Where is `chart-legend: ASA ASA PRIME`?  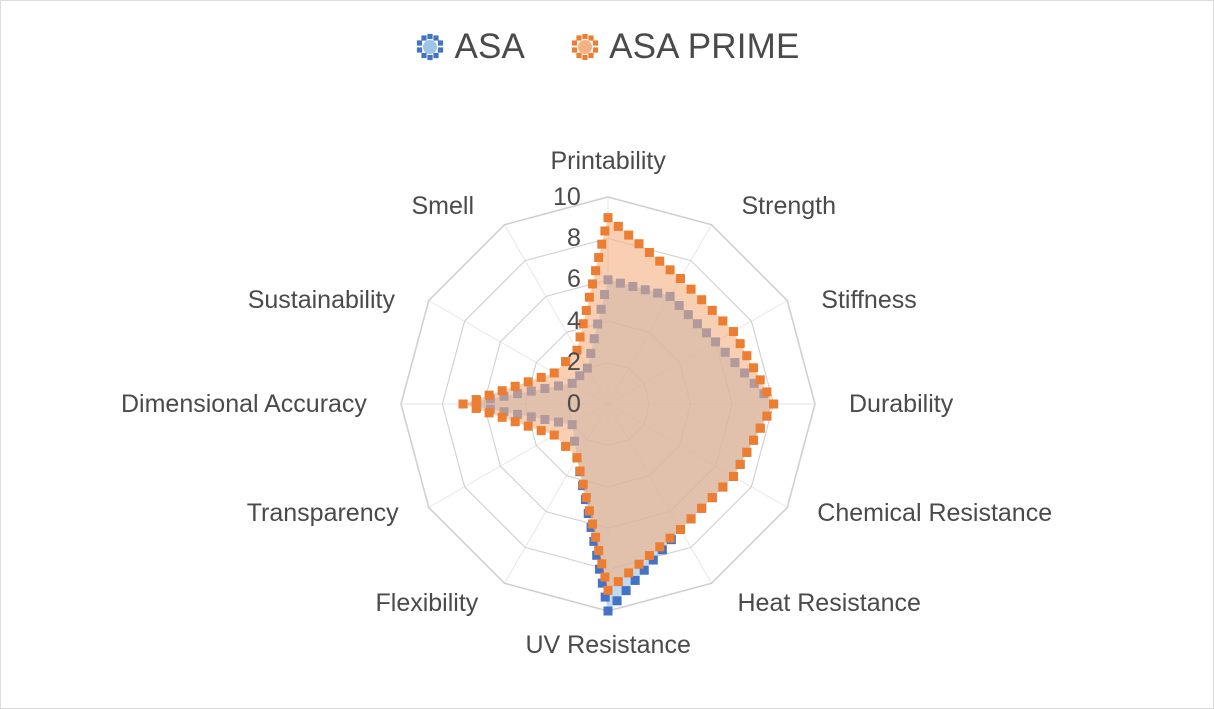
chart-legend: ASA ASA PRIME is located at coordinates (607, 46).